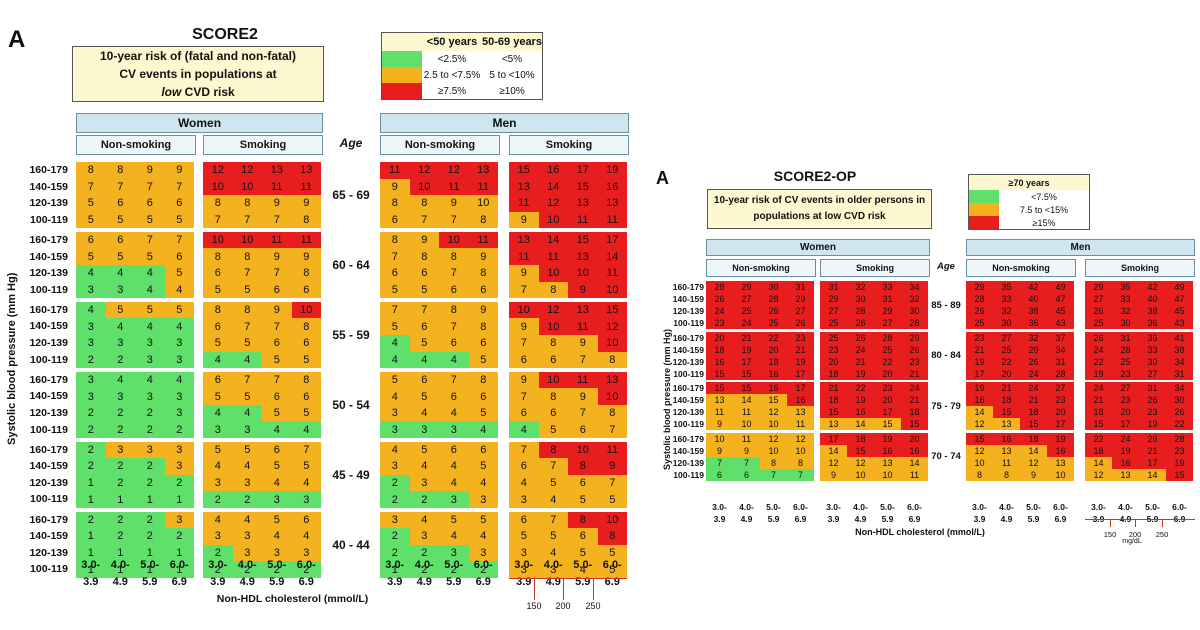 Image resolution: width=1200 pixels, height=630 pixels. I want to click on age-group-label: 75 - 79, so click(946, 406).